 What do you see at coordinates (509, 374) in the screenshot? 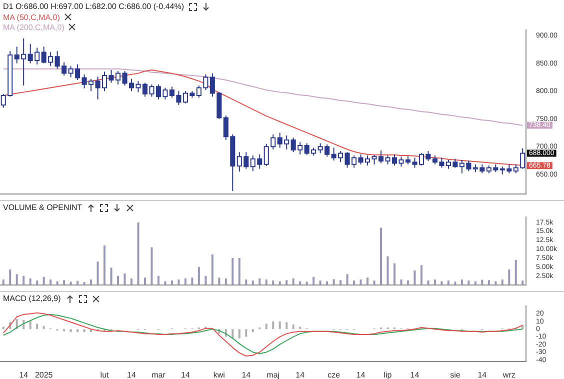
I see `x-tick-label: wrz` at bounding box center [509, 374].